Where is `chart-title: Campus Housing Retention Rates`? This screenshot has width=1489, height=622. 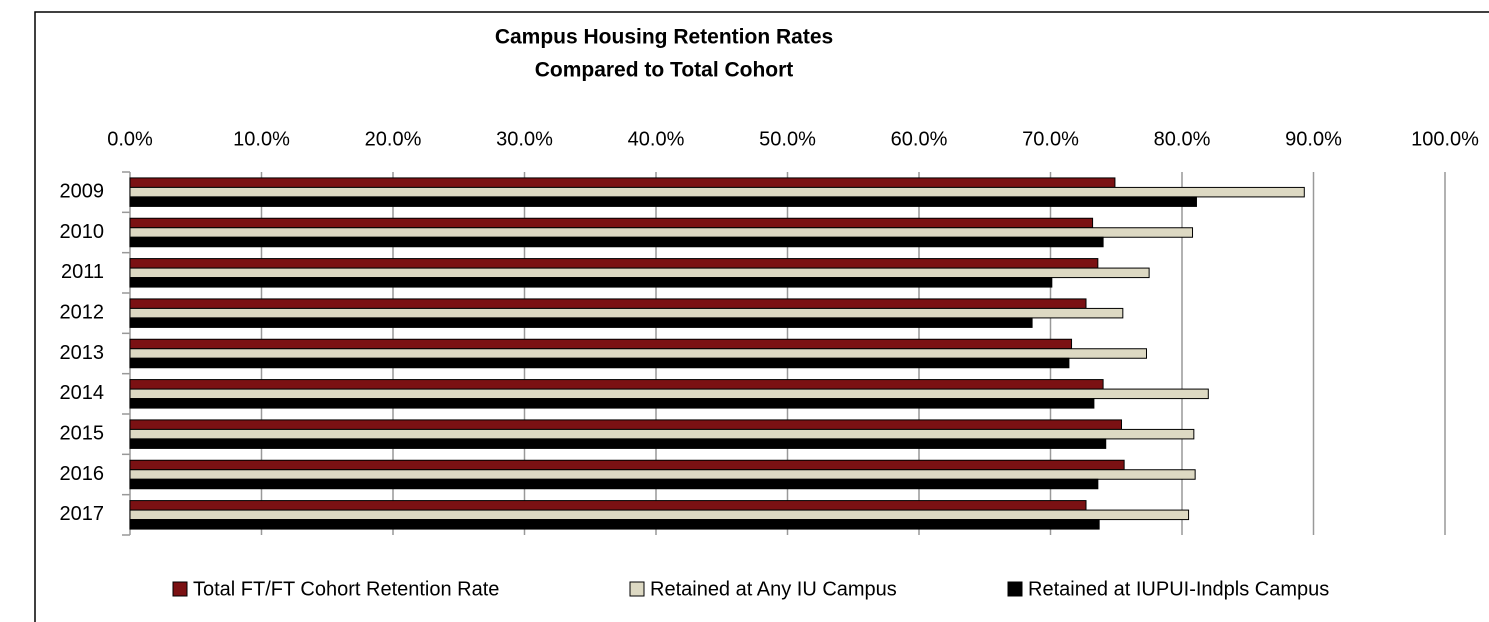 chart-title: Campus Housing Retention Rates is located at coordinates (664, 37).